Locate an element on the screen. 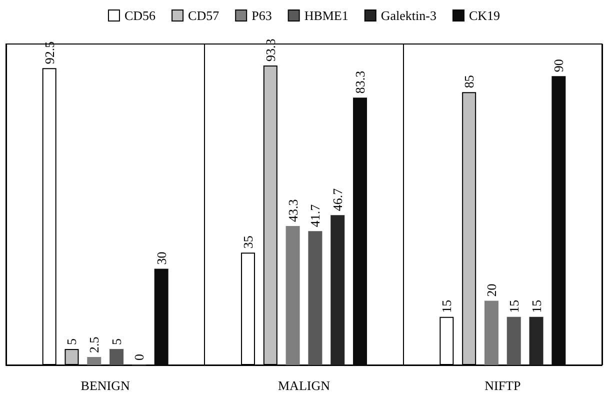 The image size is (608, 405). data-label: 0 is located at coordinates (138, 357).